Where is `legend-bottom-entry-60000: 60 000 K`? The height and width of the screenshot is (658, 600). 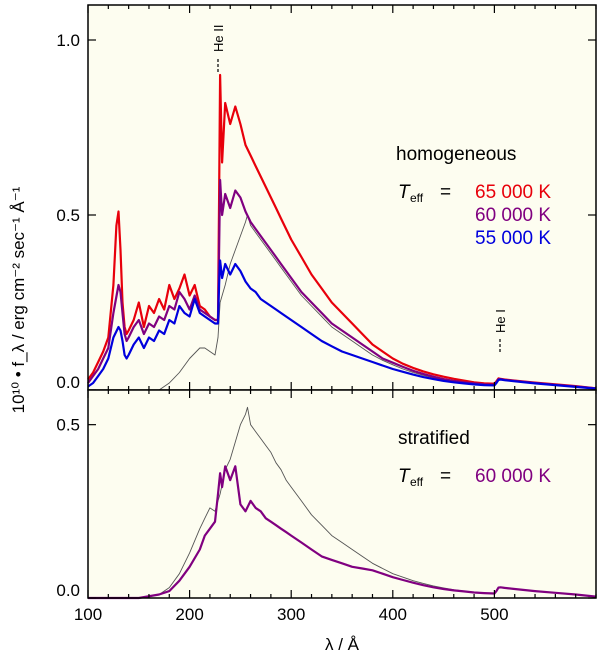
legend-bottom-entry-60000: 60 000 K is located at coordinates (513, 476).